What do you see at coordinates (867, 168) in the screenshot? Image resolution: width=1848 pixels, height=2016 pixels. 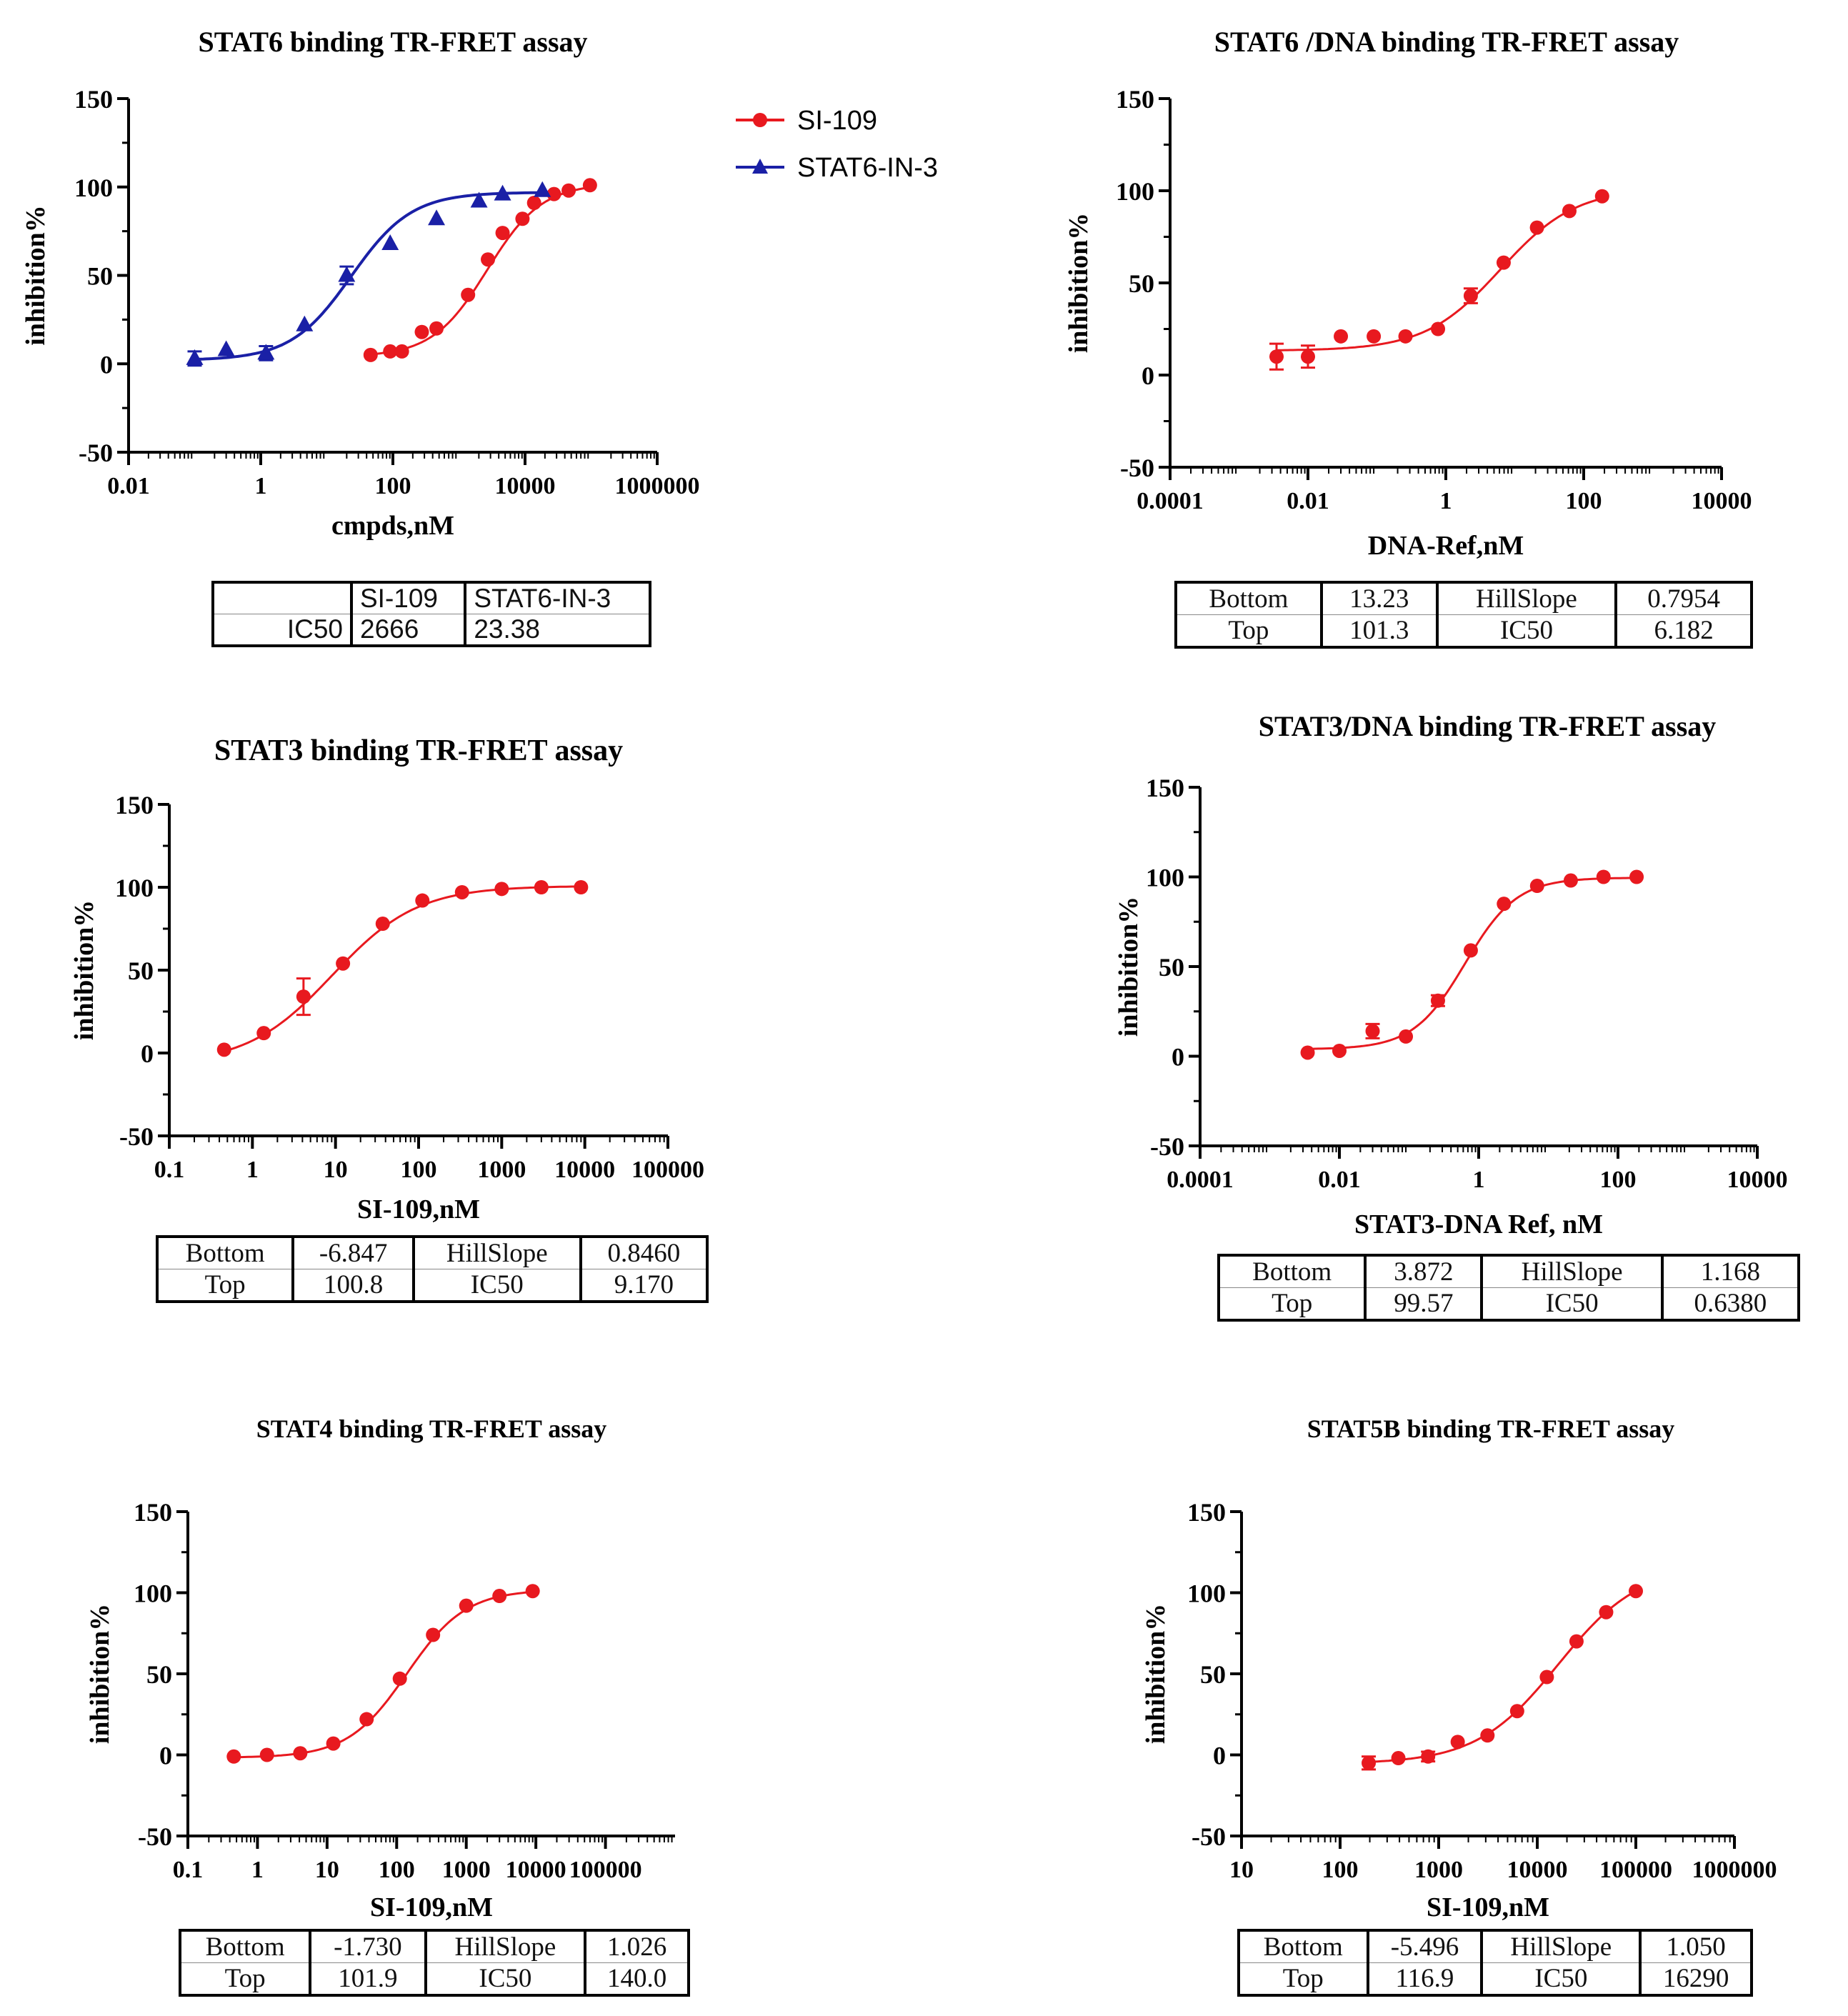 I see `legend-label: STAT6-IN-3` at bounding box center [867, 168].